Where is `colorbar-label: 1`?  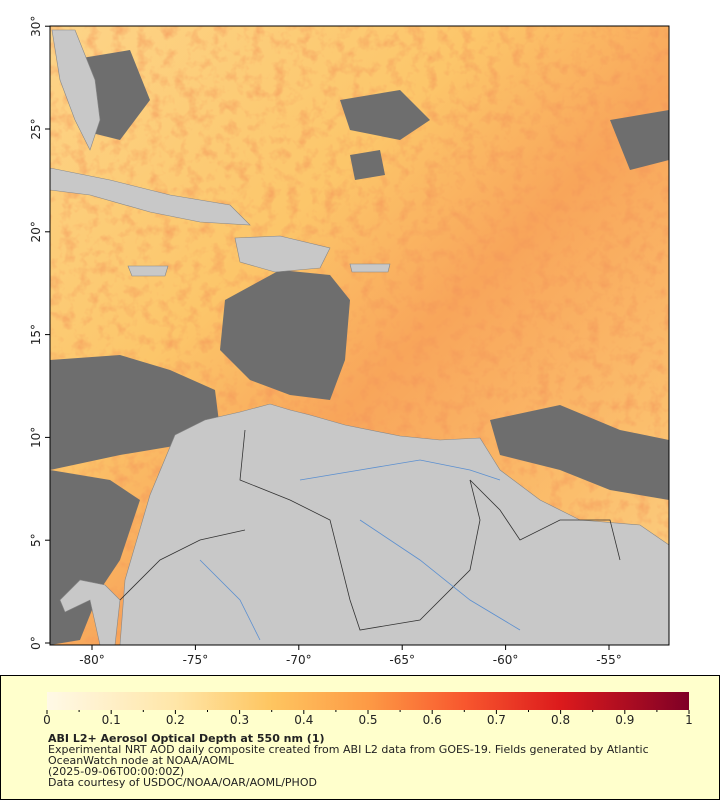 colorbar-label: 1 is located at coordinates (689, 720).